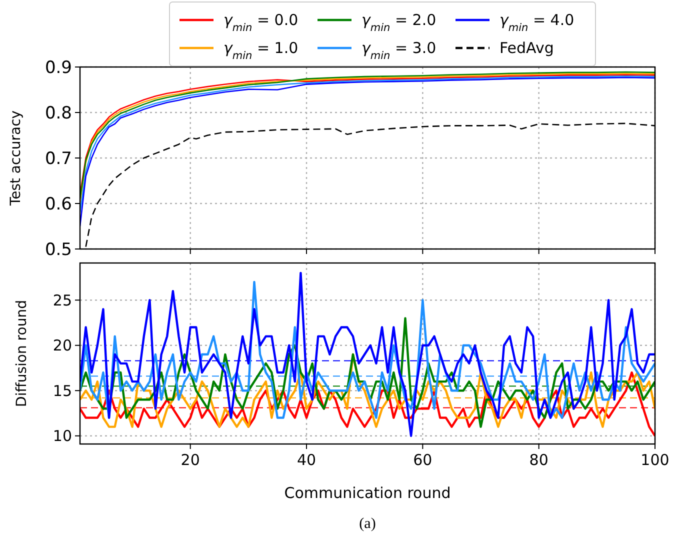 Image resolution: width=678 pixels, height=543 pixels. Describe the element at coordinates (422, 460) in the screenshot. I see `x-tick-label: 60` at that location.